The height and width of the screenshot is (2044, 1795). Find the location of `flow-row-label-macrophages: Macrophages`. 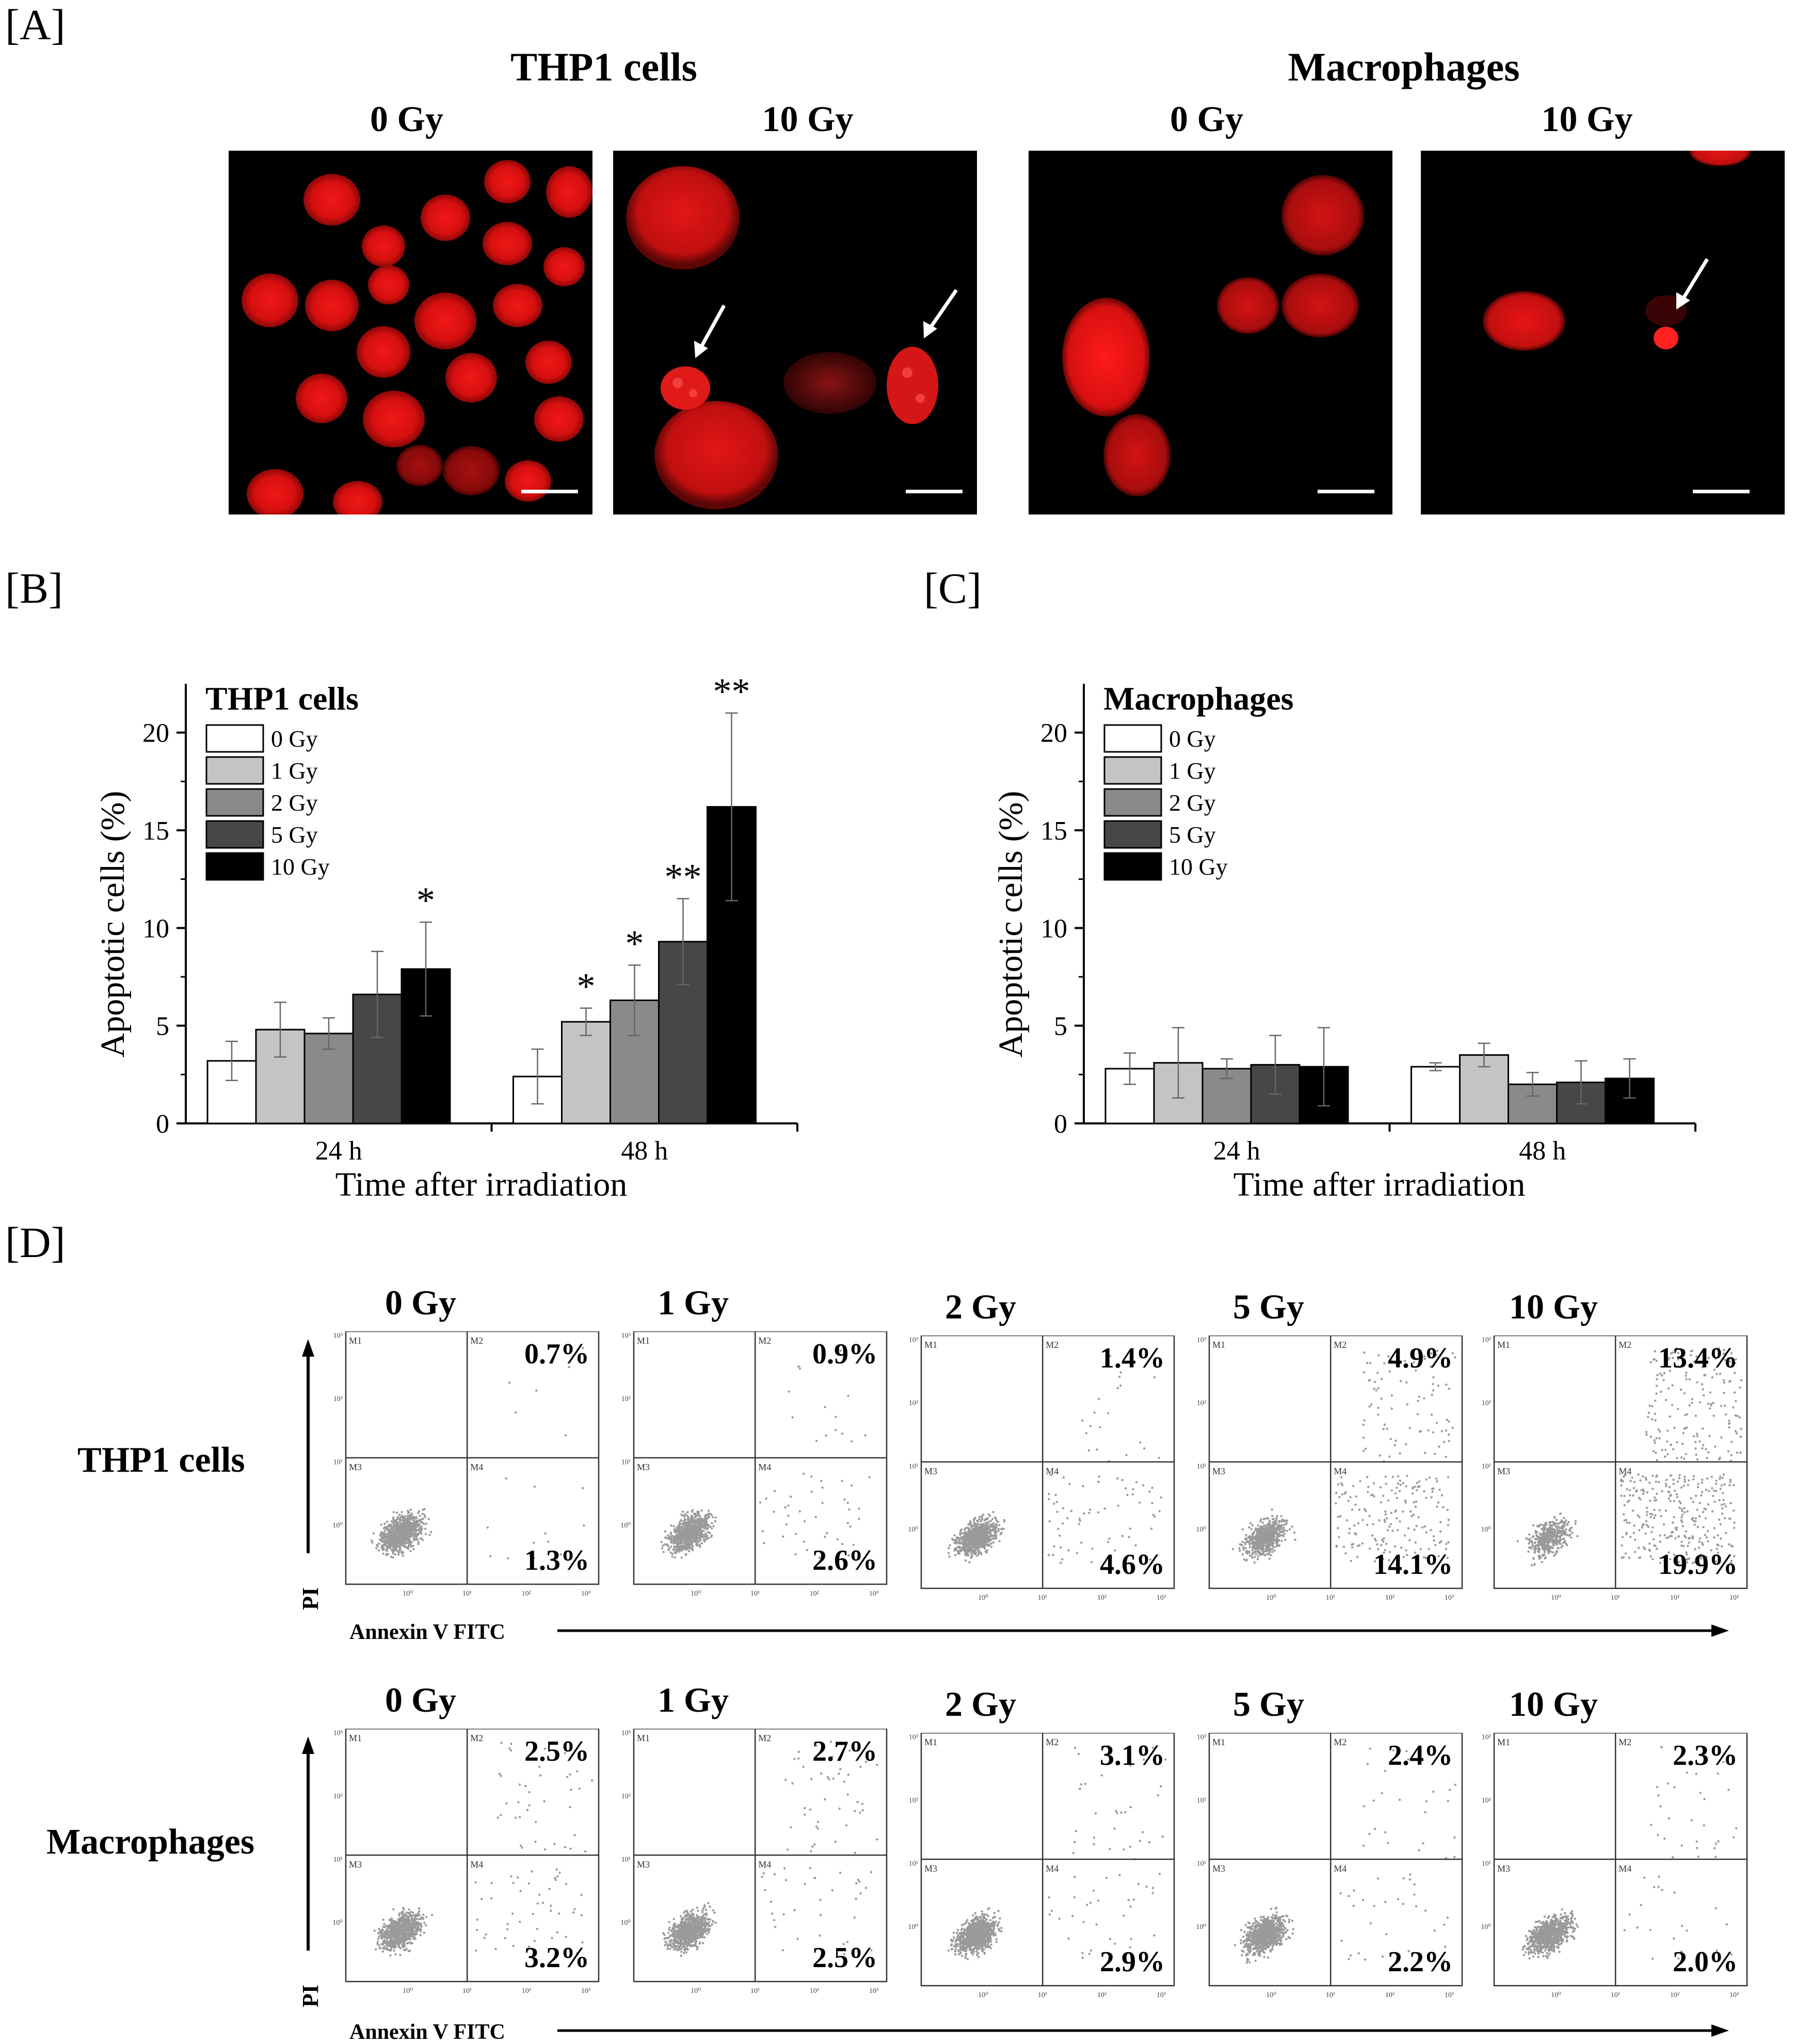

flow-row-label-macrophages: Macrophages is located at coordinates (150, 1842).